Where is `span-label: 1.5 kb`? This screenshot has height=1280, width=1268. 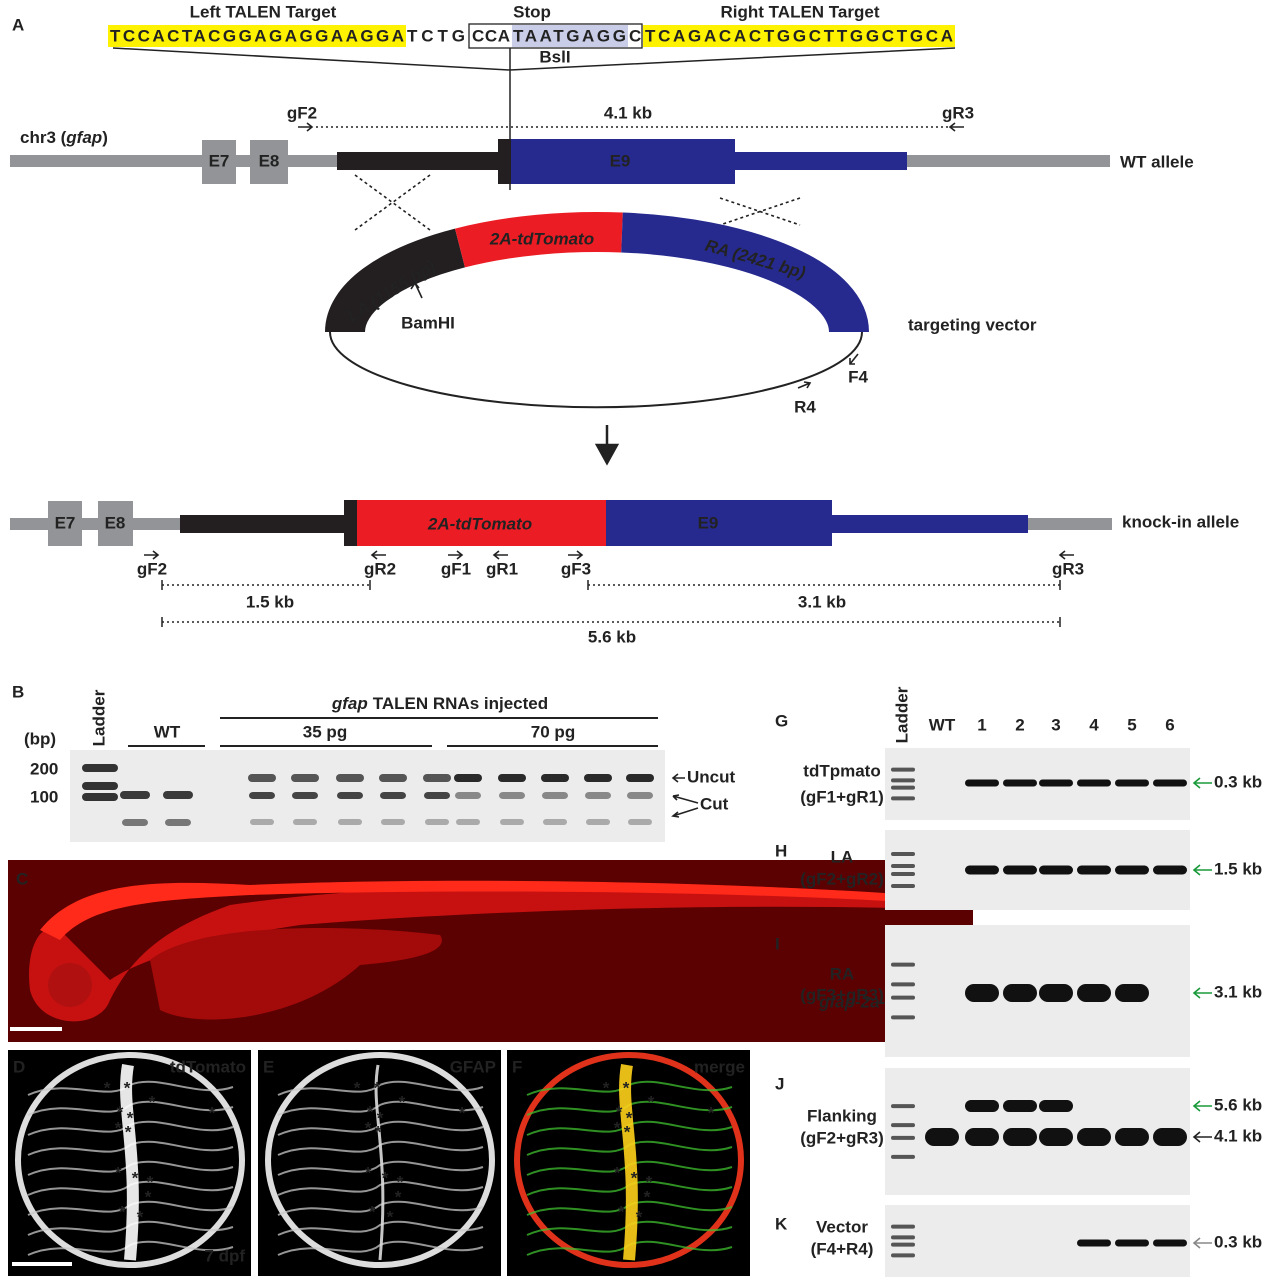 span-label: 1.5 kb is located at coordinates (270, 601).